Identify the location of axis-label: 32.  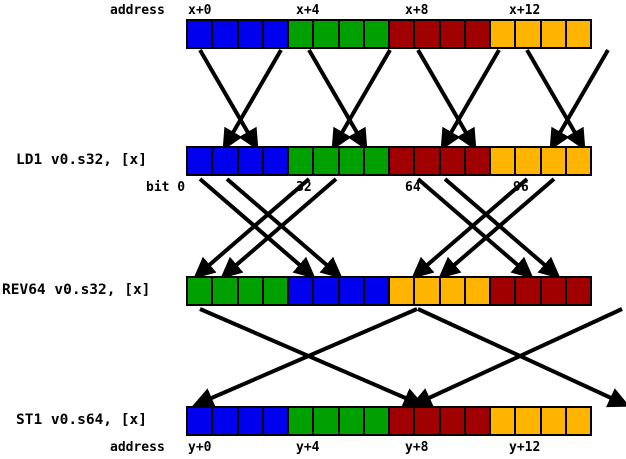
(304, 187).